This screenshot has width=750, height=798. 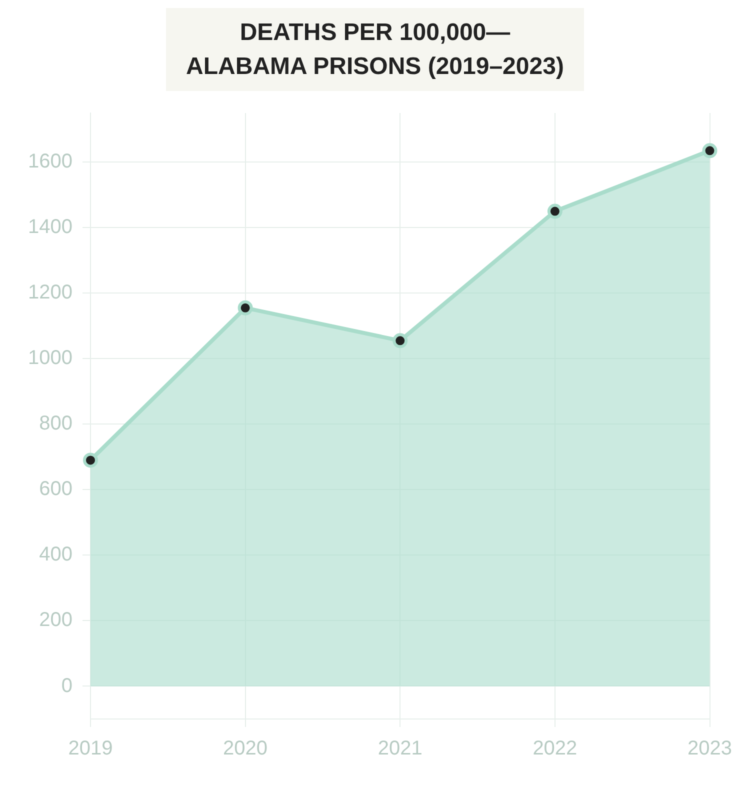 What do you see at coordinates (555, 749) in the screenshot?
I see `x-tick-label: 2022` at bounding box center [555, 749].